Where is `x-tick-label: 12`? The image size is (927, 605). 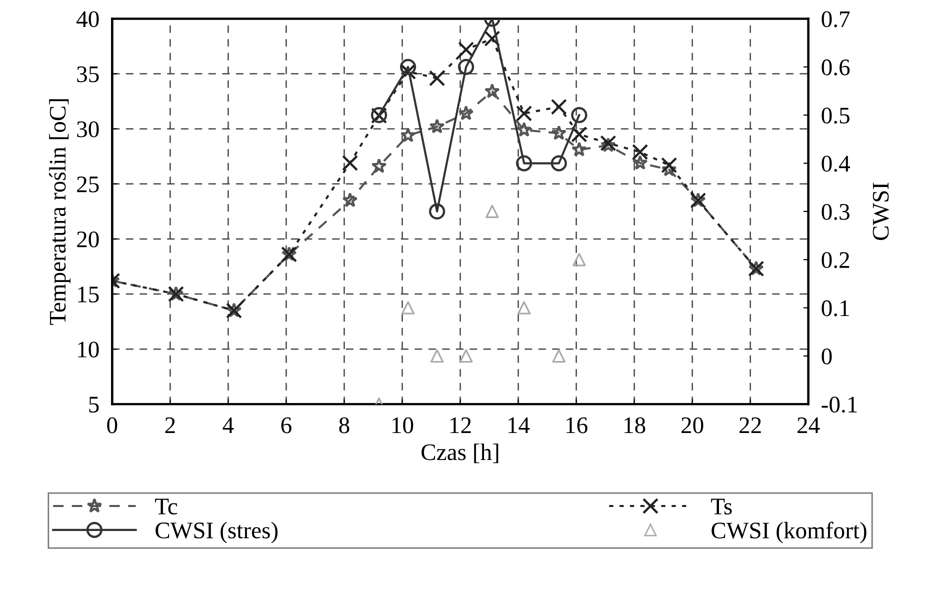 x-tick-label: 12 is located at coordinates (460, 425).